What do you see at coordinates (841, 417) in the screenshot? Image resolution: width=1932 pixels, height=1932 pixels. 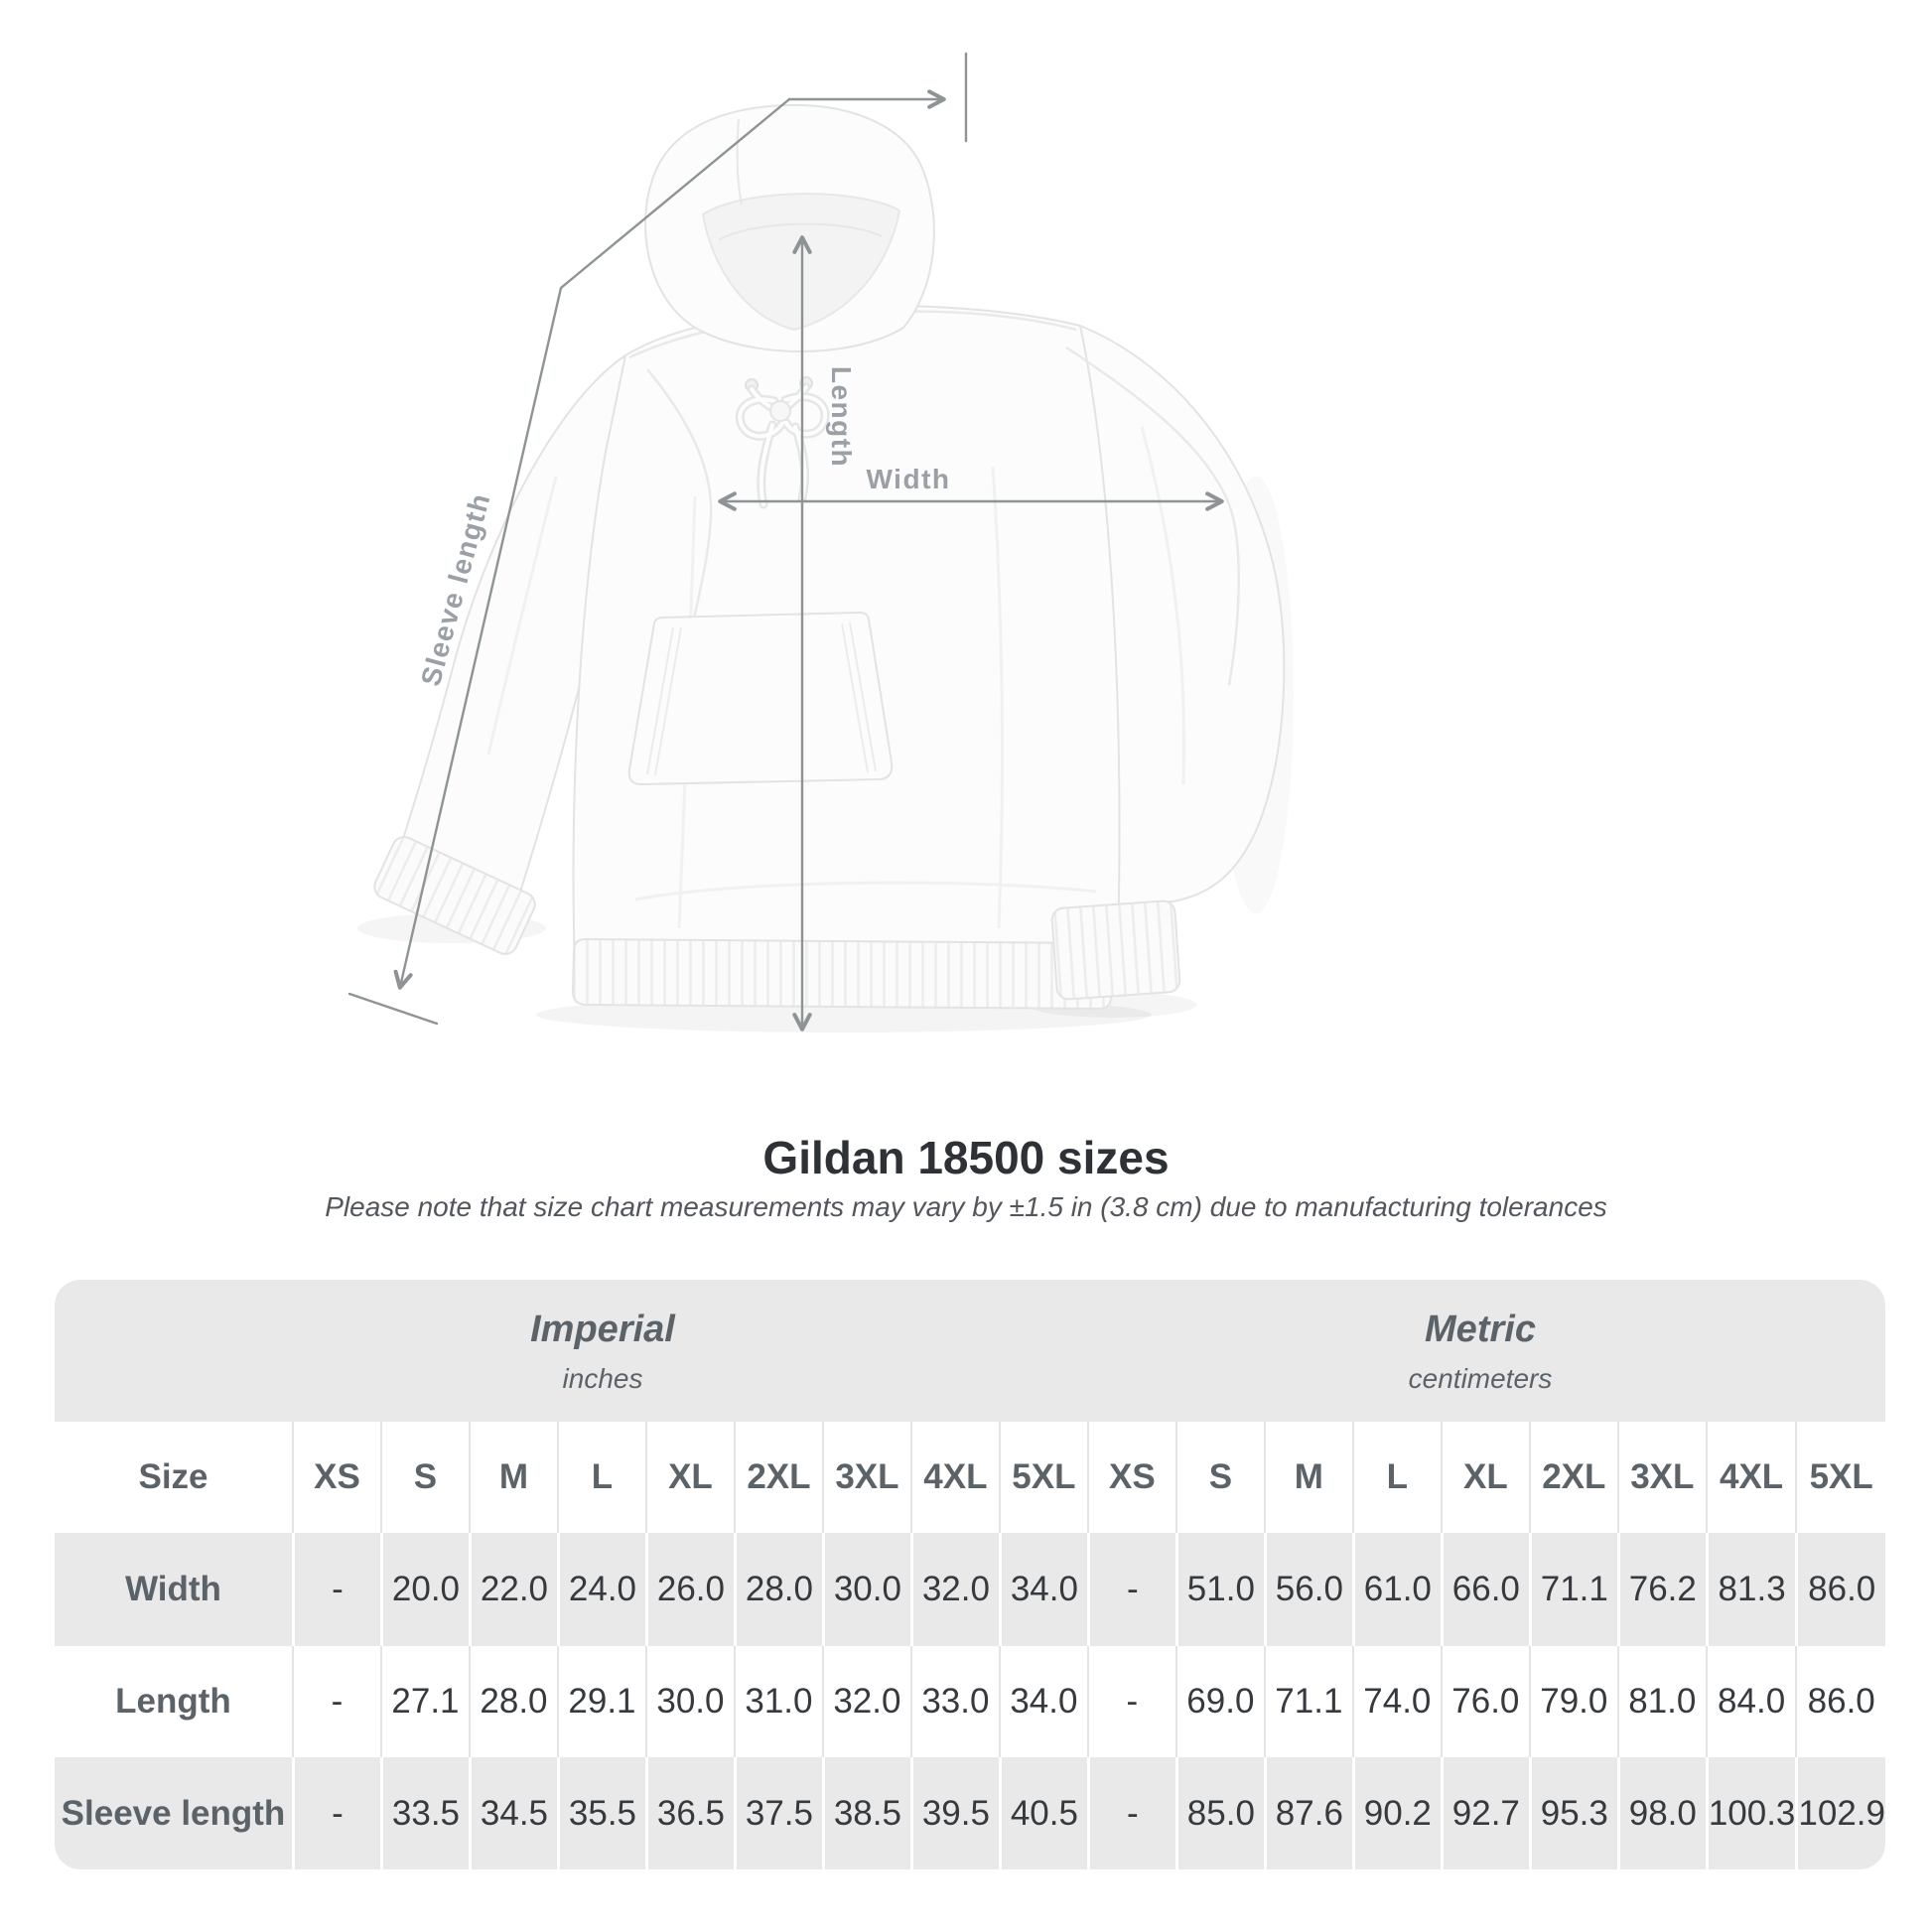 I see `length-label: Length` at bounding box center [841, 417].